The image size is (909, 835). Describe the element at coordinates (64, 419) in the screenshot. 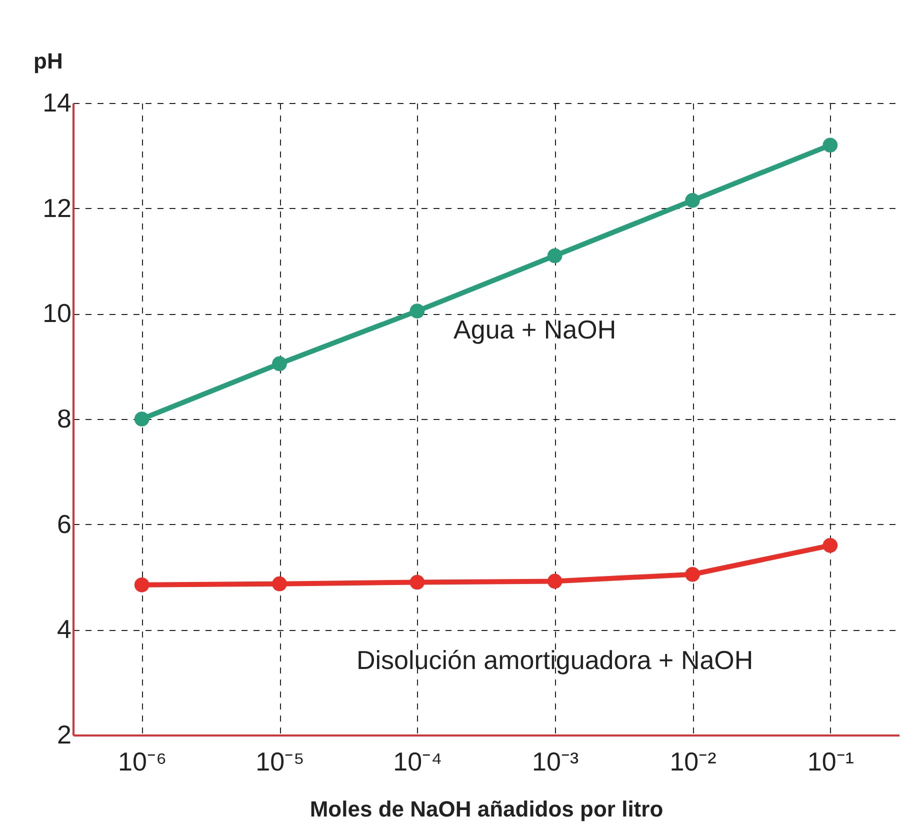

I see `y-tick-label: 8` at that location.